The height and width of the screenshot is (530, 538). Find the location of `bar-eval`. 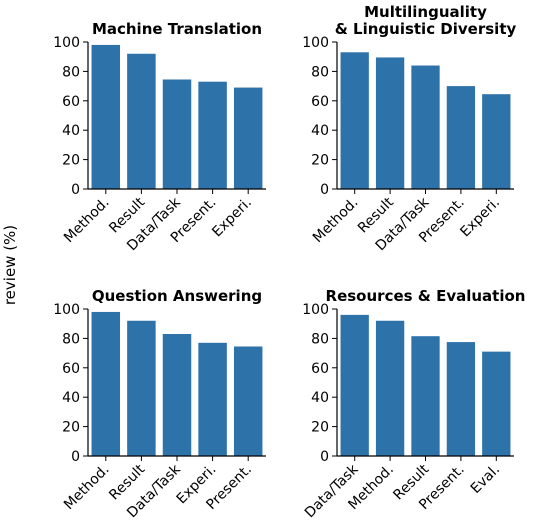

bar-eval is located at coordinates (496, 403).